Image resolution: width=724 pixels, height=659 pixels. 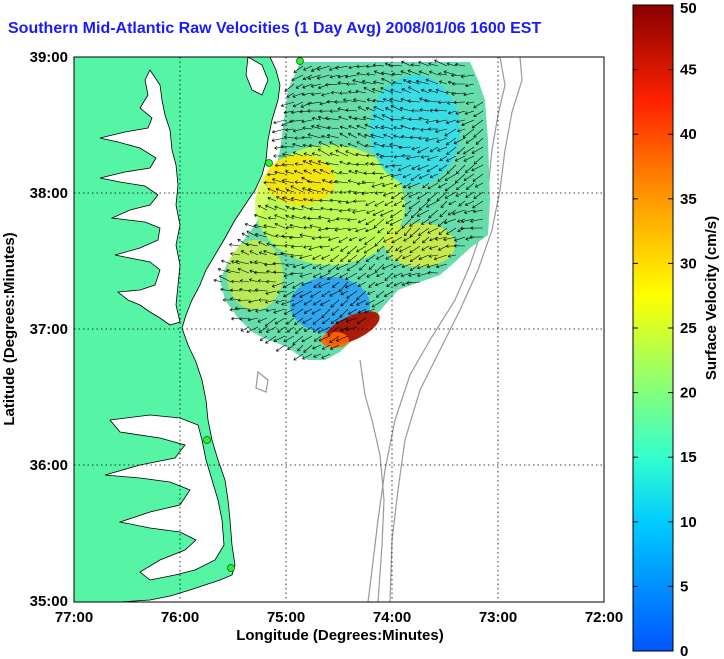 I want to click on colorbar-tick-label: 10, so click(x=688, y=522).